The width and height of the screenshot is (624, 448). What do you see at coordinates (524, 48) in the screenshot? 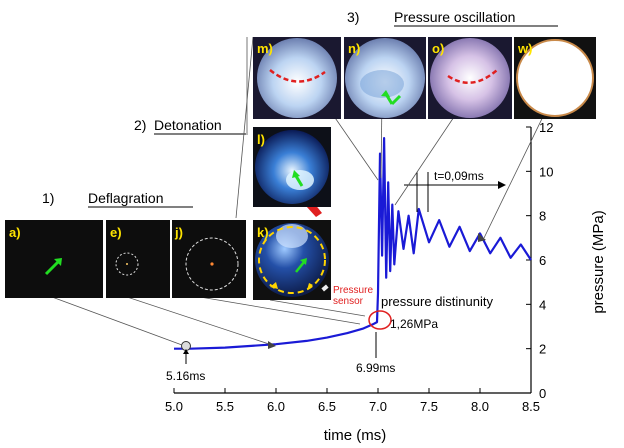
I see `panel-w-label: w)` at bounding box center [524, 48].